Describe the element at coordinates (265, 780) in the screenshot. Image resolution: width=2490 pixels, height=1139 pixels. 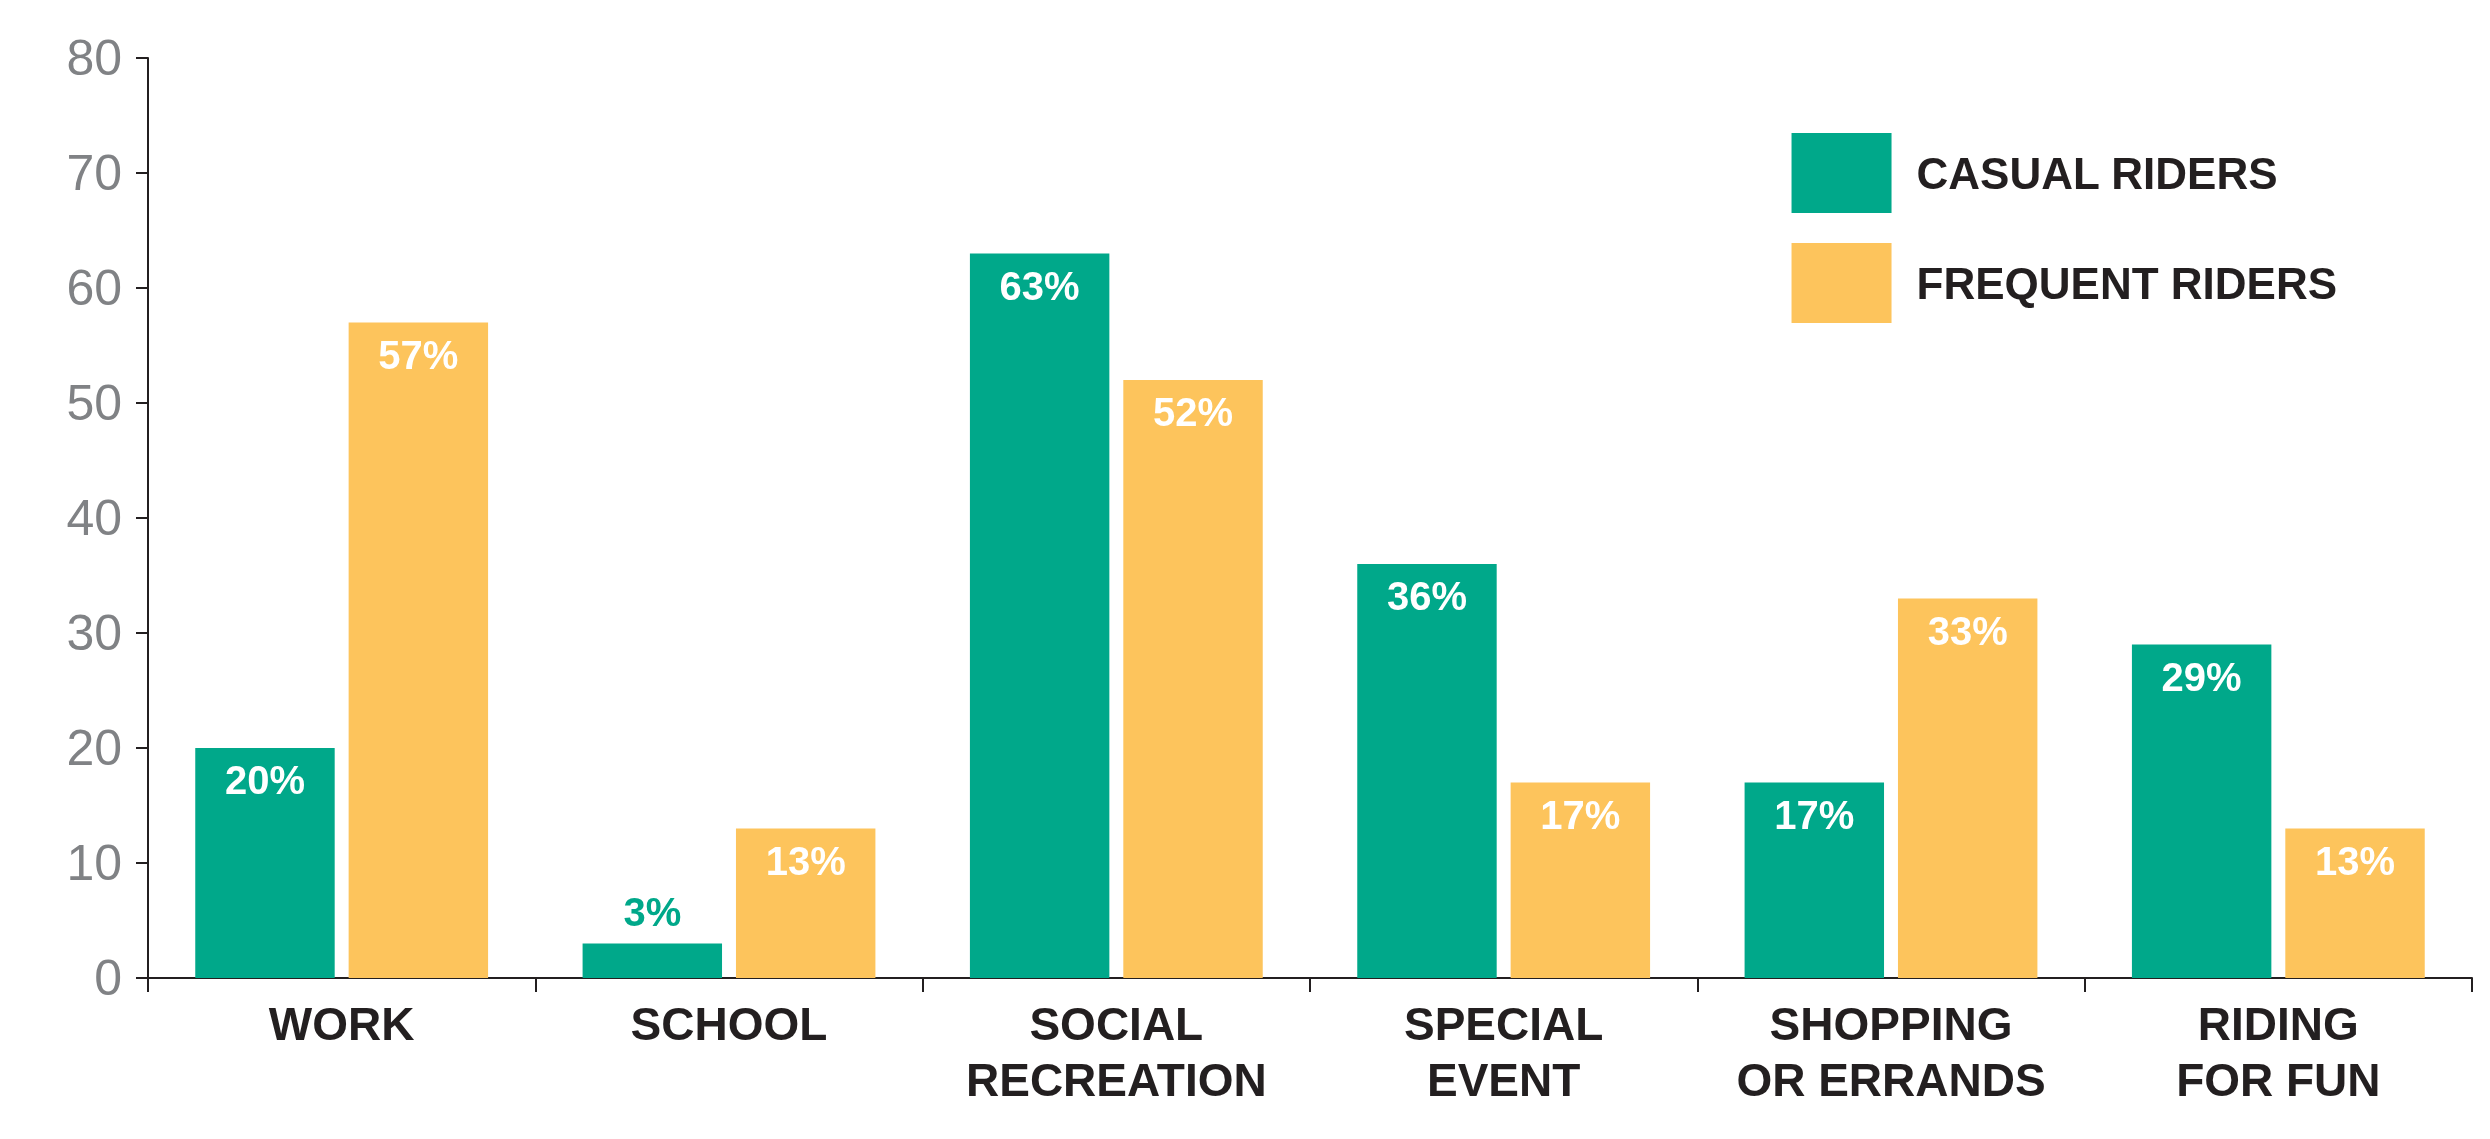
I see `data-label: 20%` at that location.